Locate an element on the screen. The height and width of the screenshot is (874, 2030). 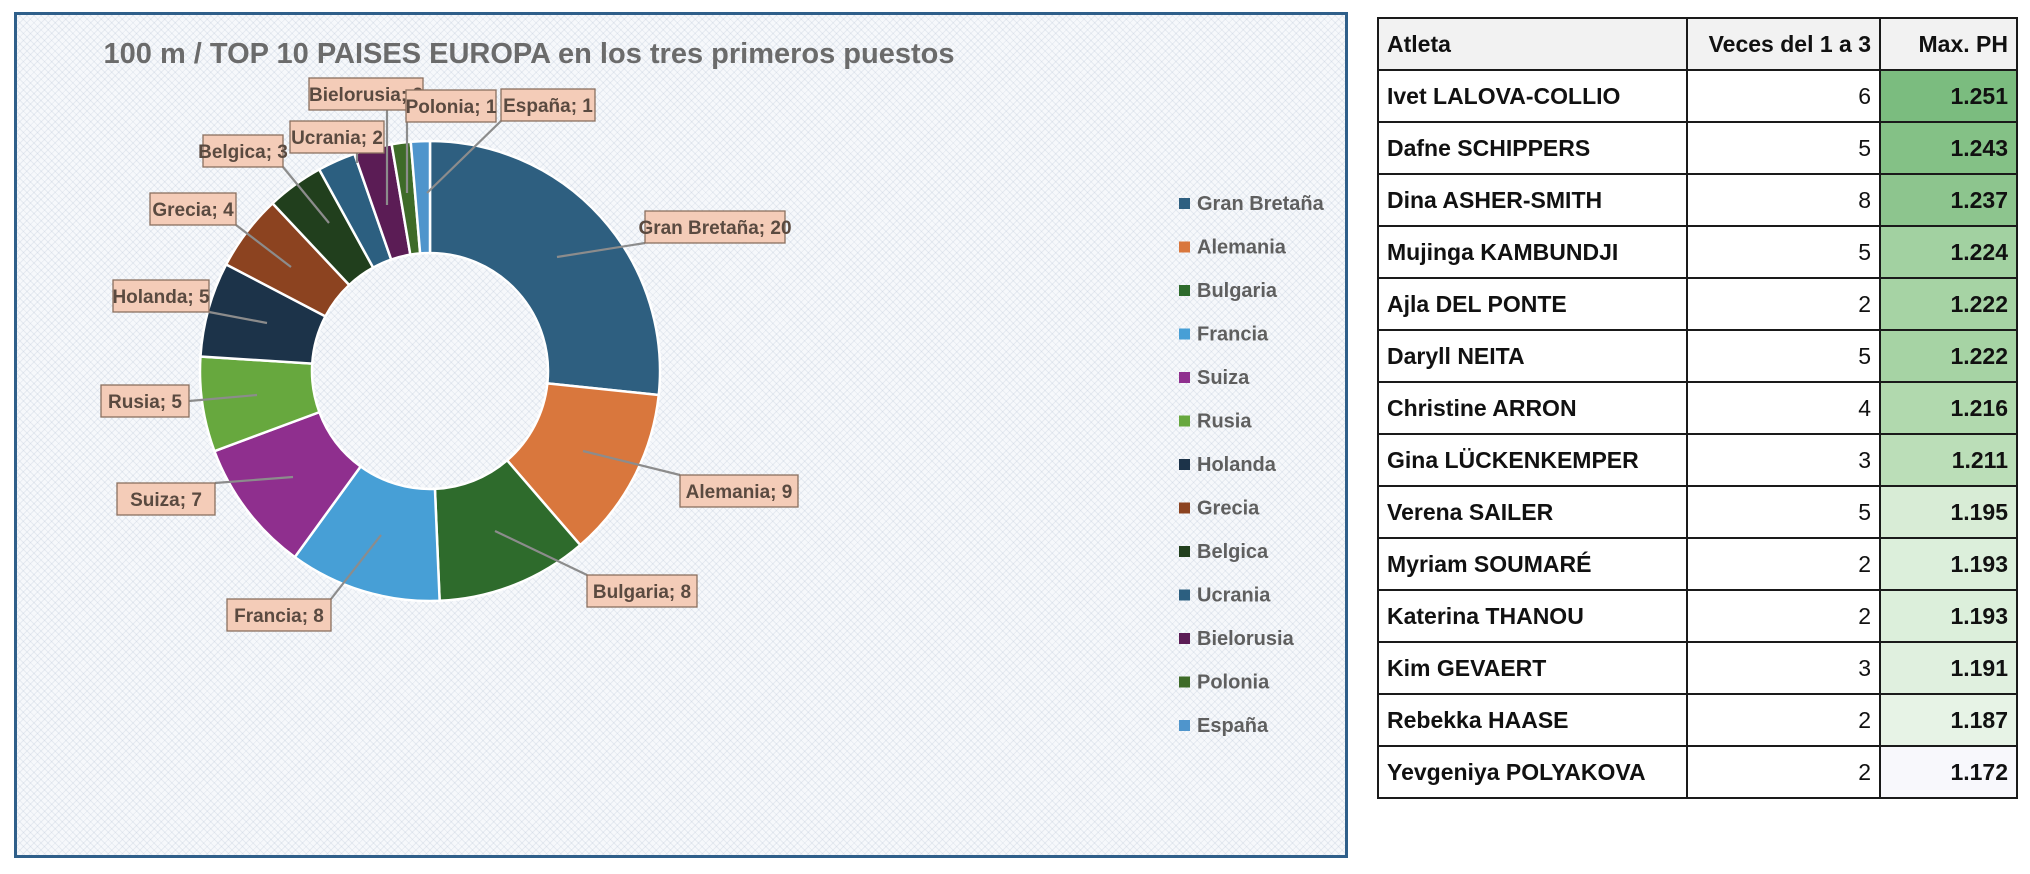
data-label-rusia: Rusia; 5 is located at coordinates (145, 402).